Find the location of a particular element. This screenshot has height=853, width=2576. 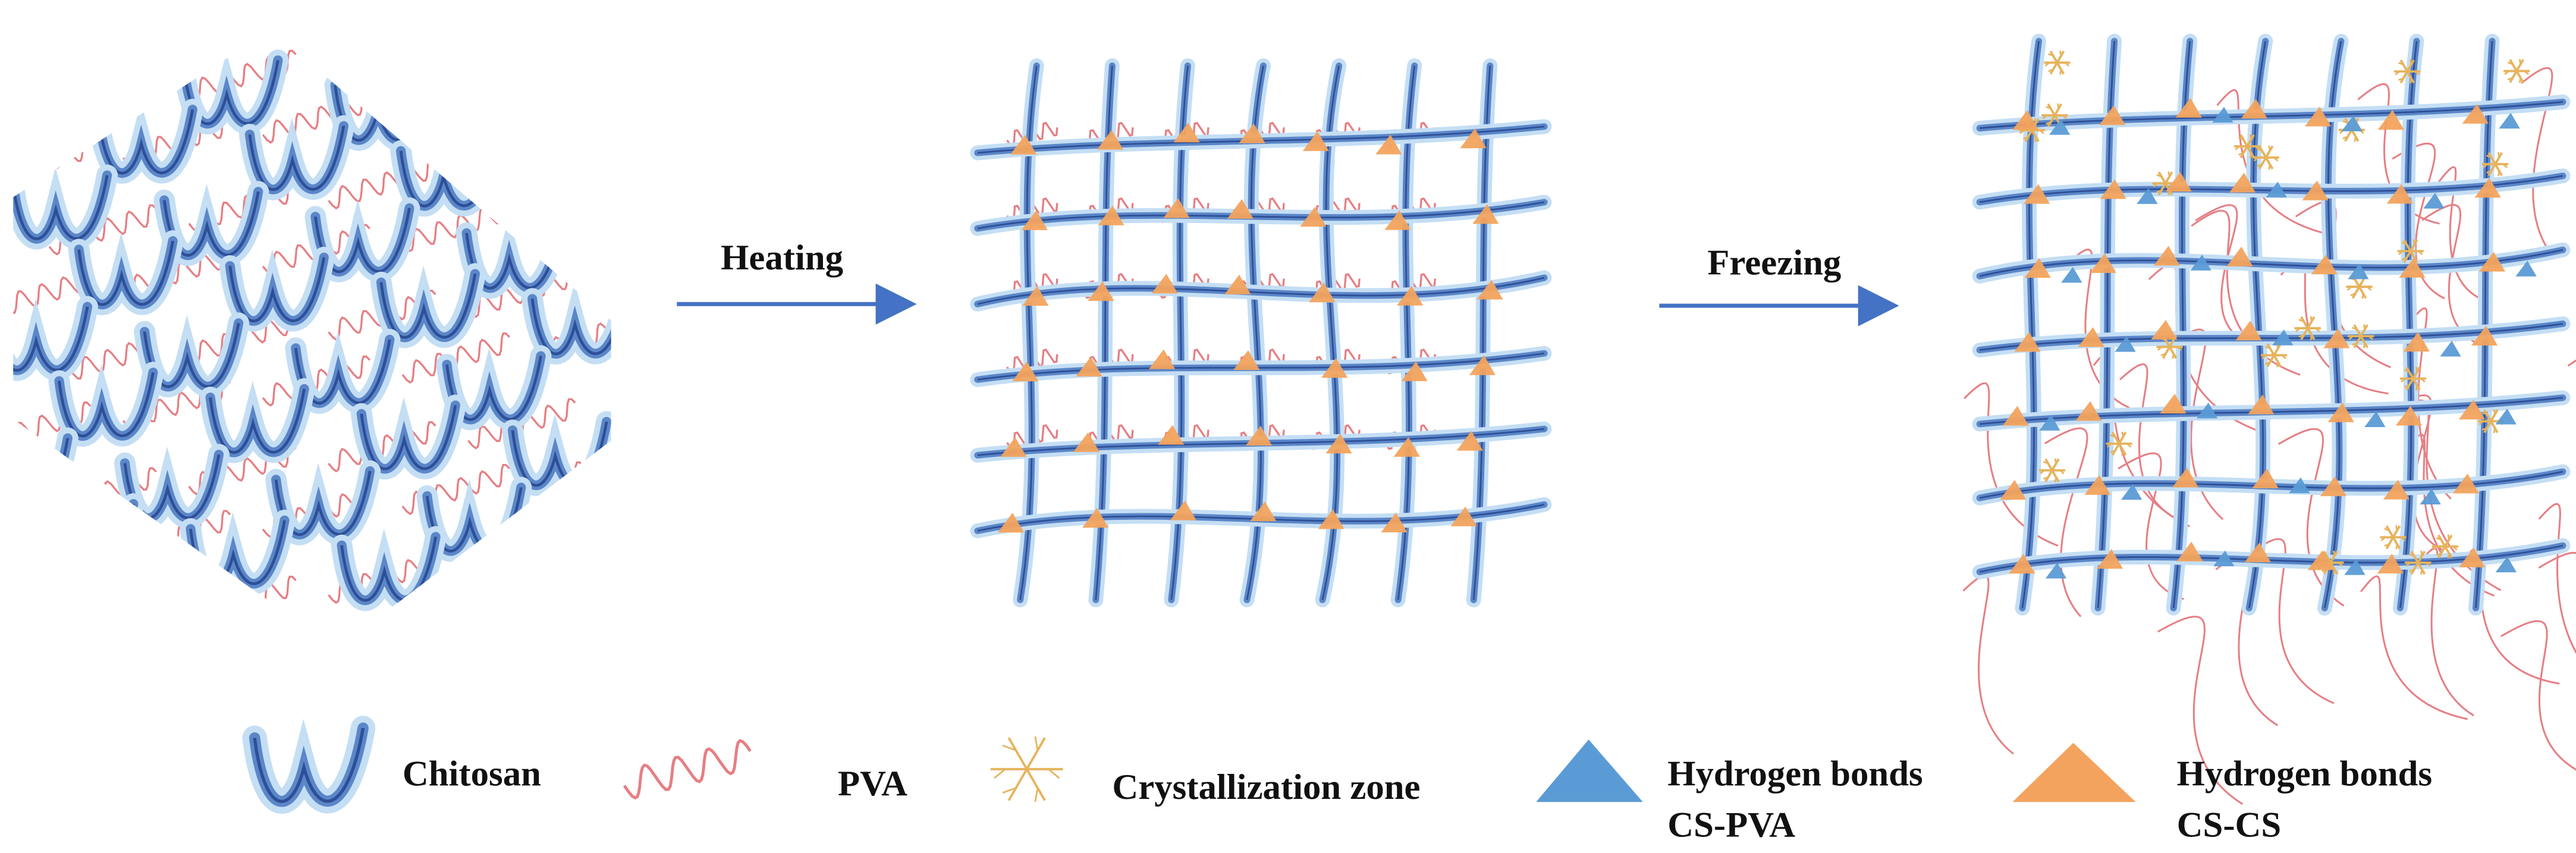

legend is located at coordinates (1189, 765).